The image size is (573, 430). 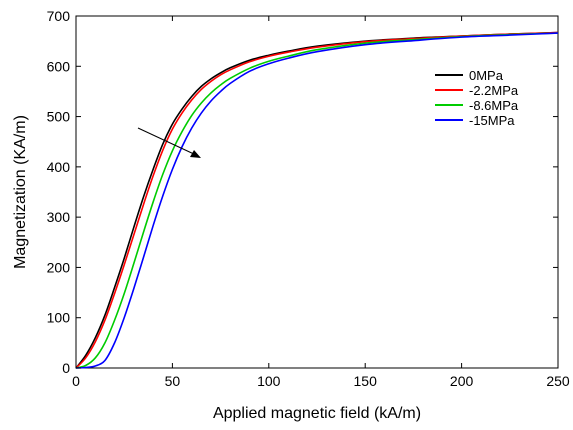 I want to click on legend-label: -8.6MPa, so click(x=494, y=105).